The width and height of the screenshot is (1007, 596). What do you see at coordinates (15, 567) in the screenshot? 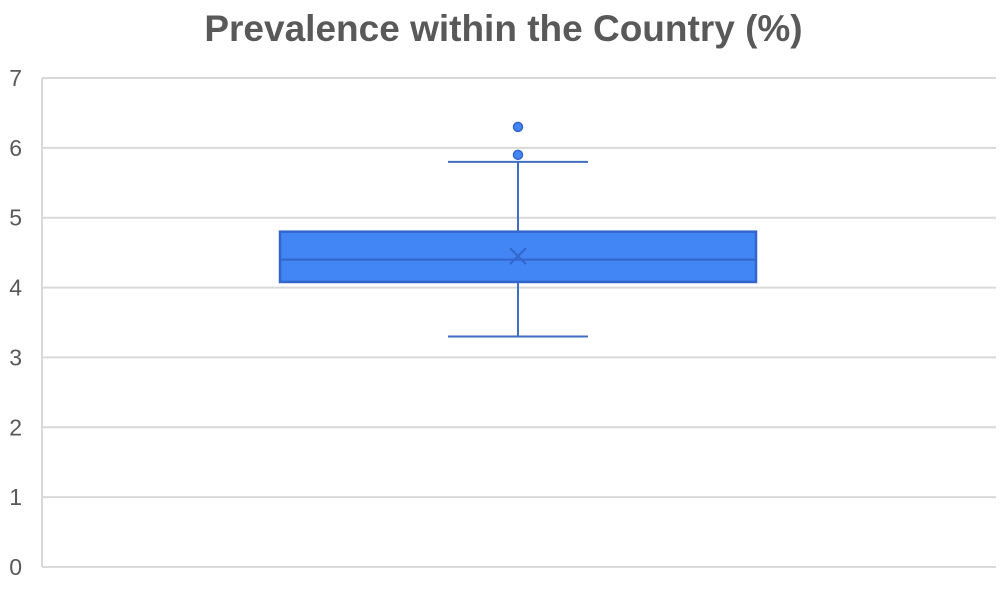
I see `y-tick-label-0: 0` at bounding box center [15, 567].